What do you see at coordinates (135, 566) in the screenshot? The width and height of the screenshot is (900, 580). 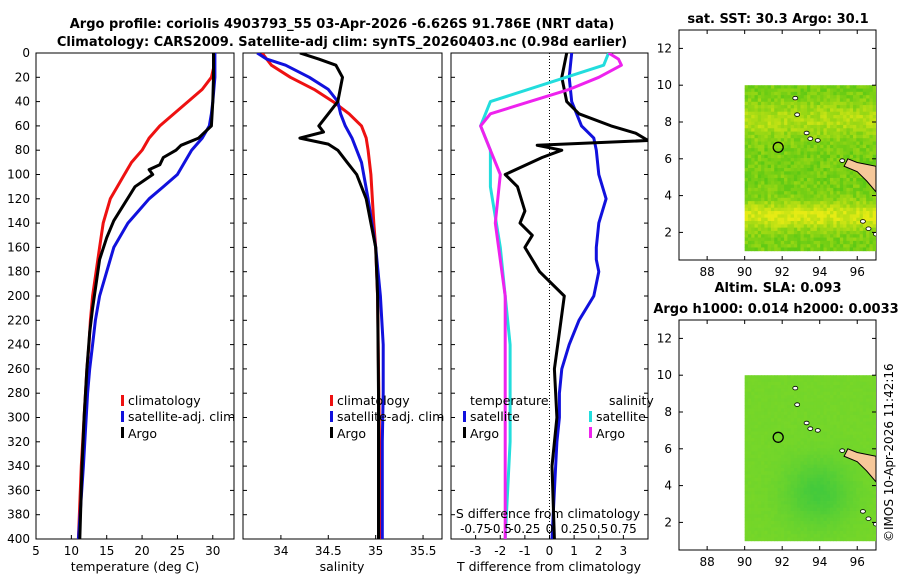 I see `temperature-xlabel: temperature (deg C)` at bounding box center [135, 566].